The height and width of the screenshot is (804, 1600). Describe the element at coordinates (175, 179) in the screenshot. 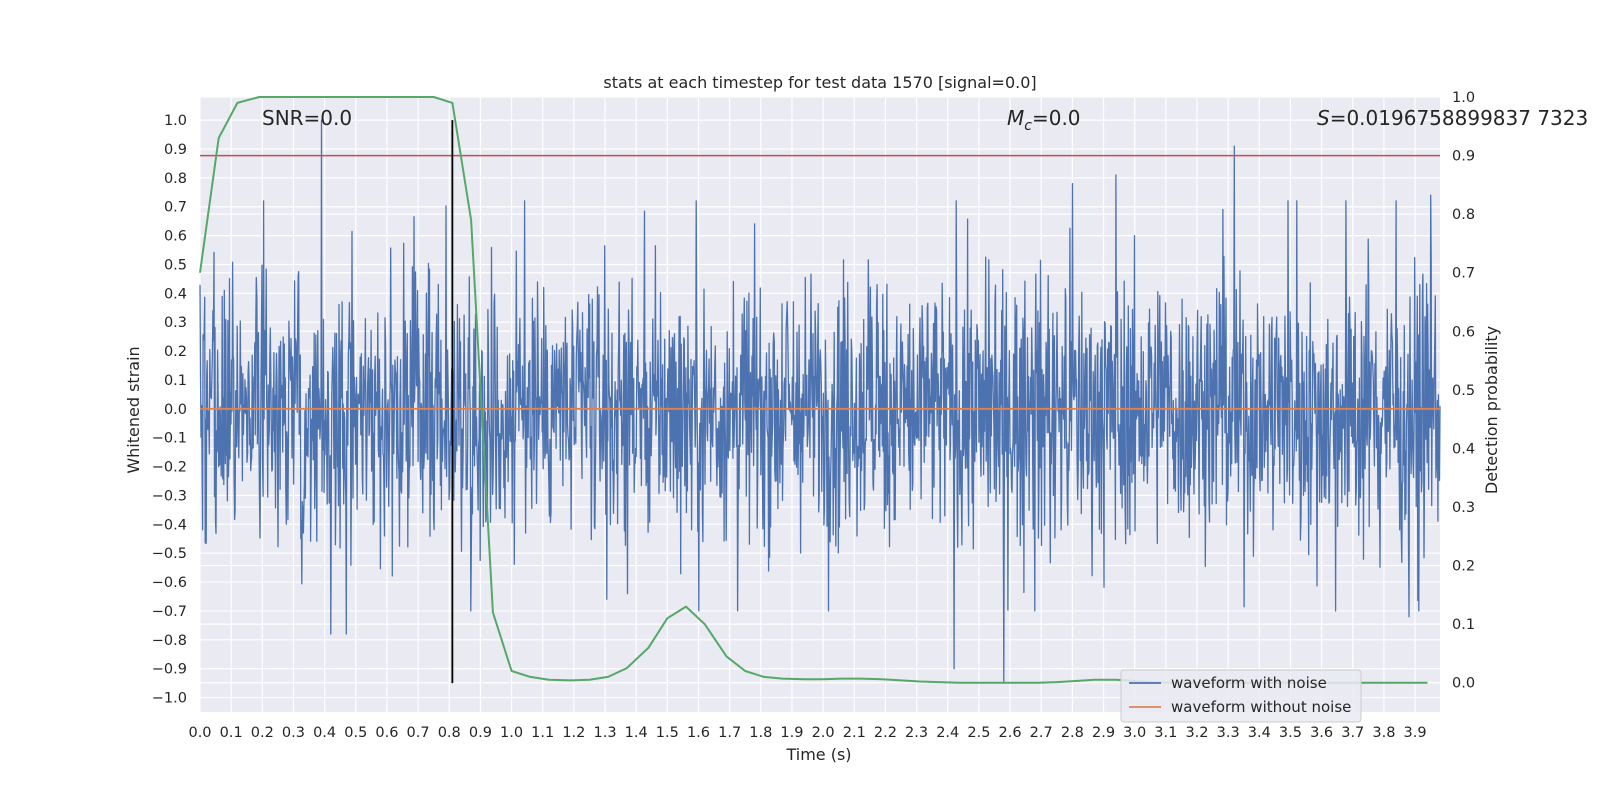

I see `y-tick-label-left: 0.8` at that location.